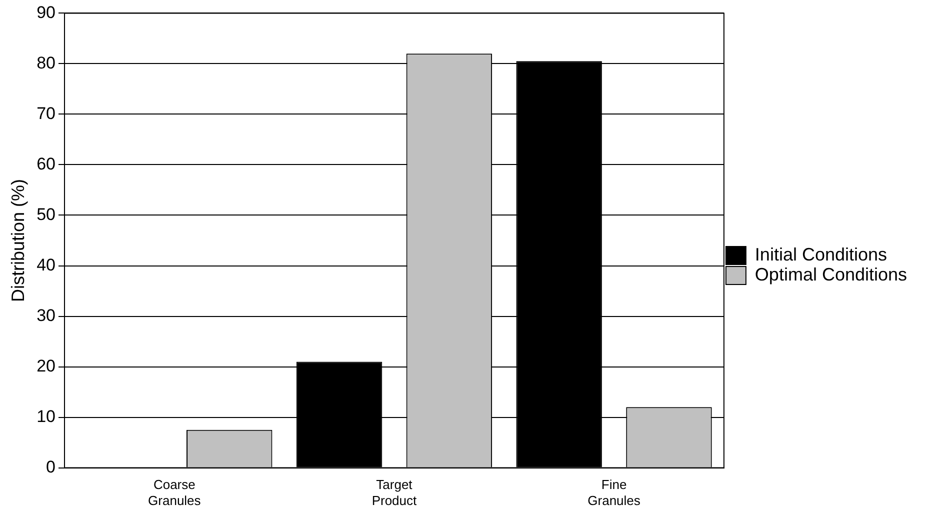 The height and width of the screenshot is (523, 927). Describe the element at coordinates (831, 274) in the screenshot. I see `legend-label: Optimal Conditions` at that location.